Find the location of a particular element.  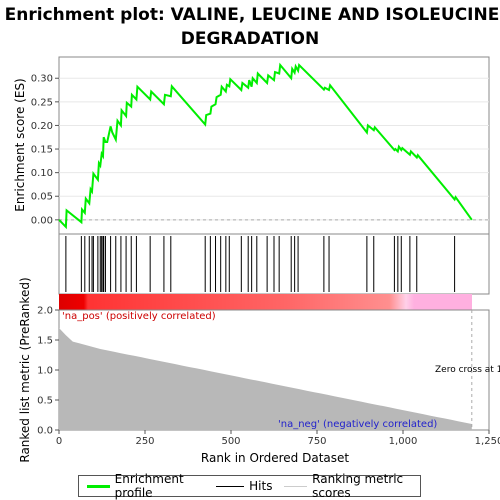

hits-swatch is located at coordinates (230, 486).